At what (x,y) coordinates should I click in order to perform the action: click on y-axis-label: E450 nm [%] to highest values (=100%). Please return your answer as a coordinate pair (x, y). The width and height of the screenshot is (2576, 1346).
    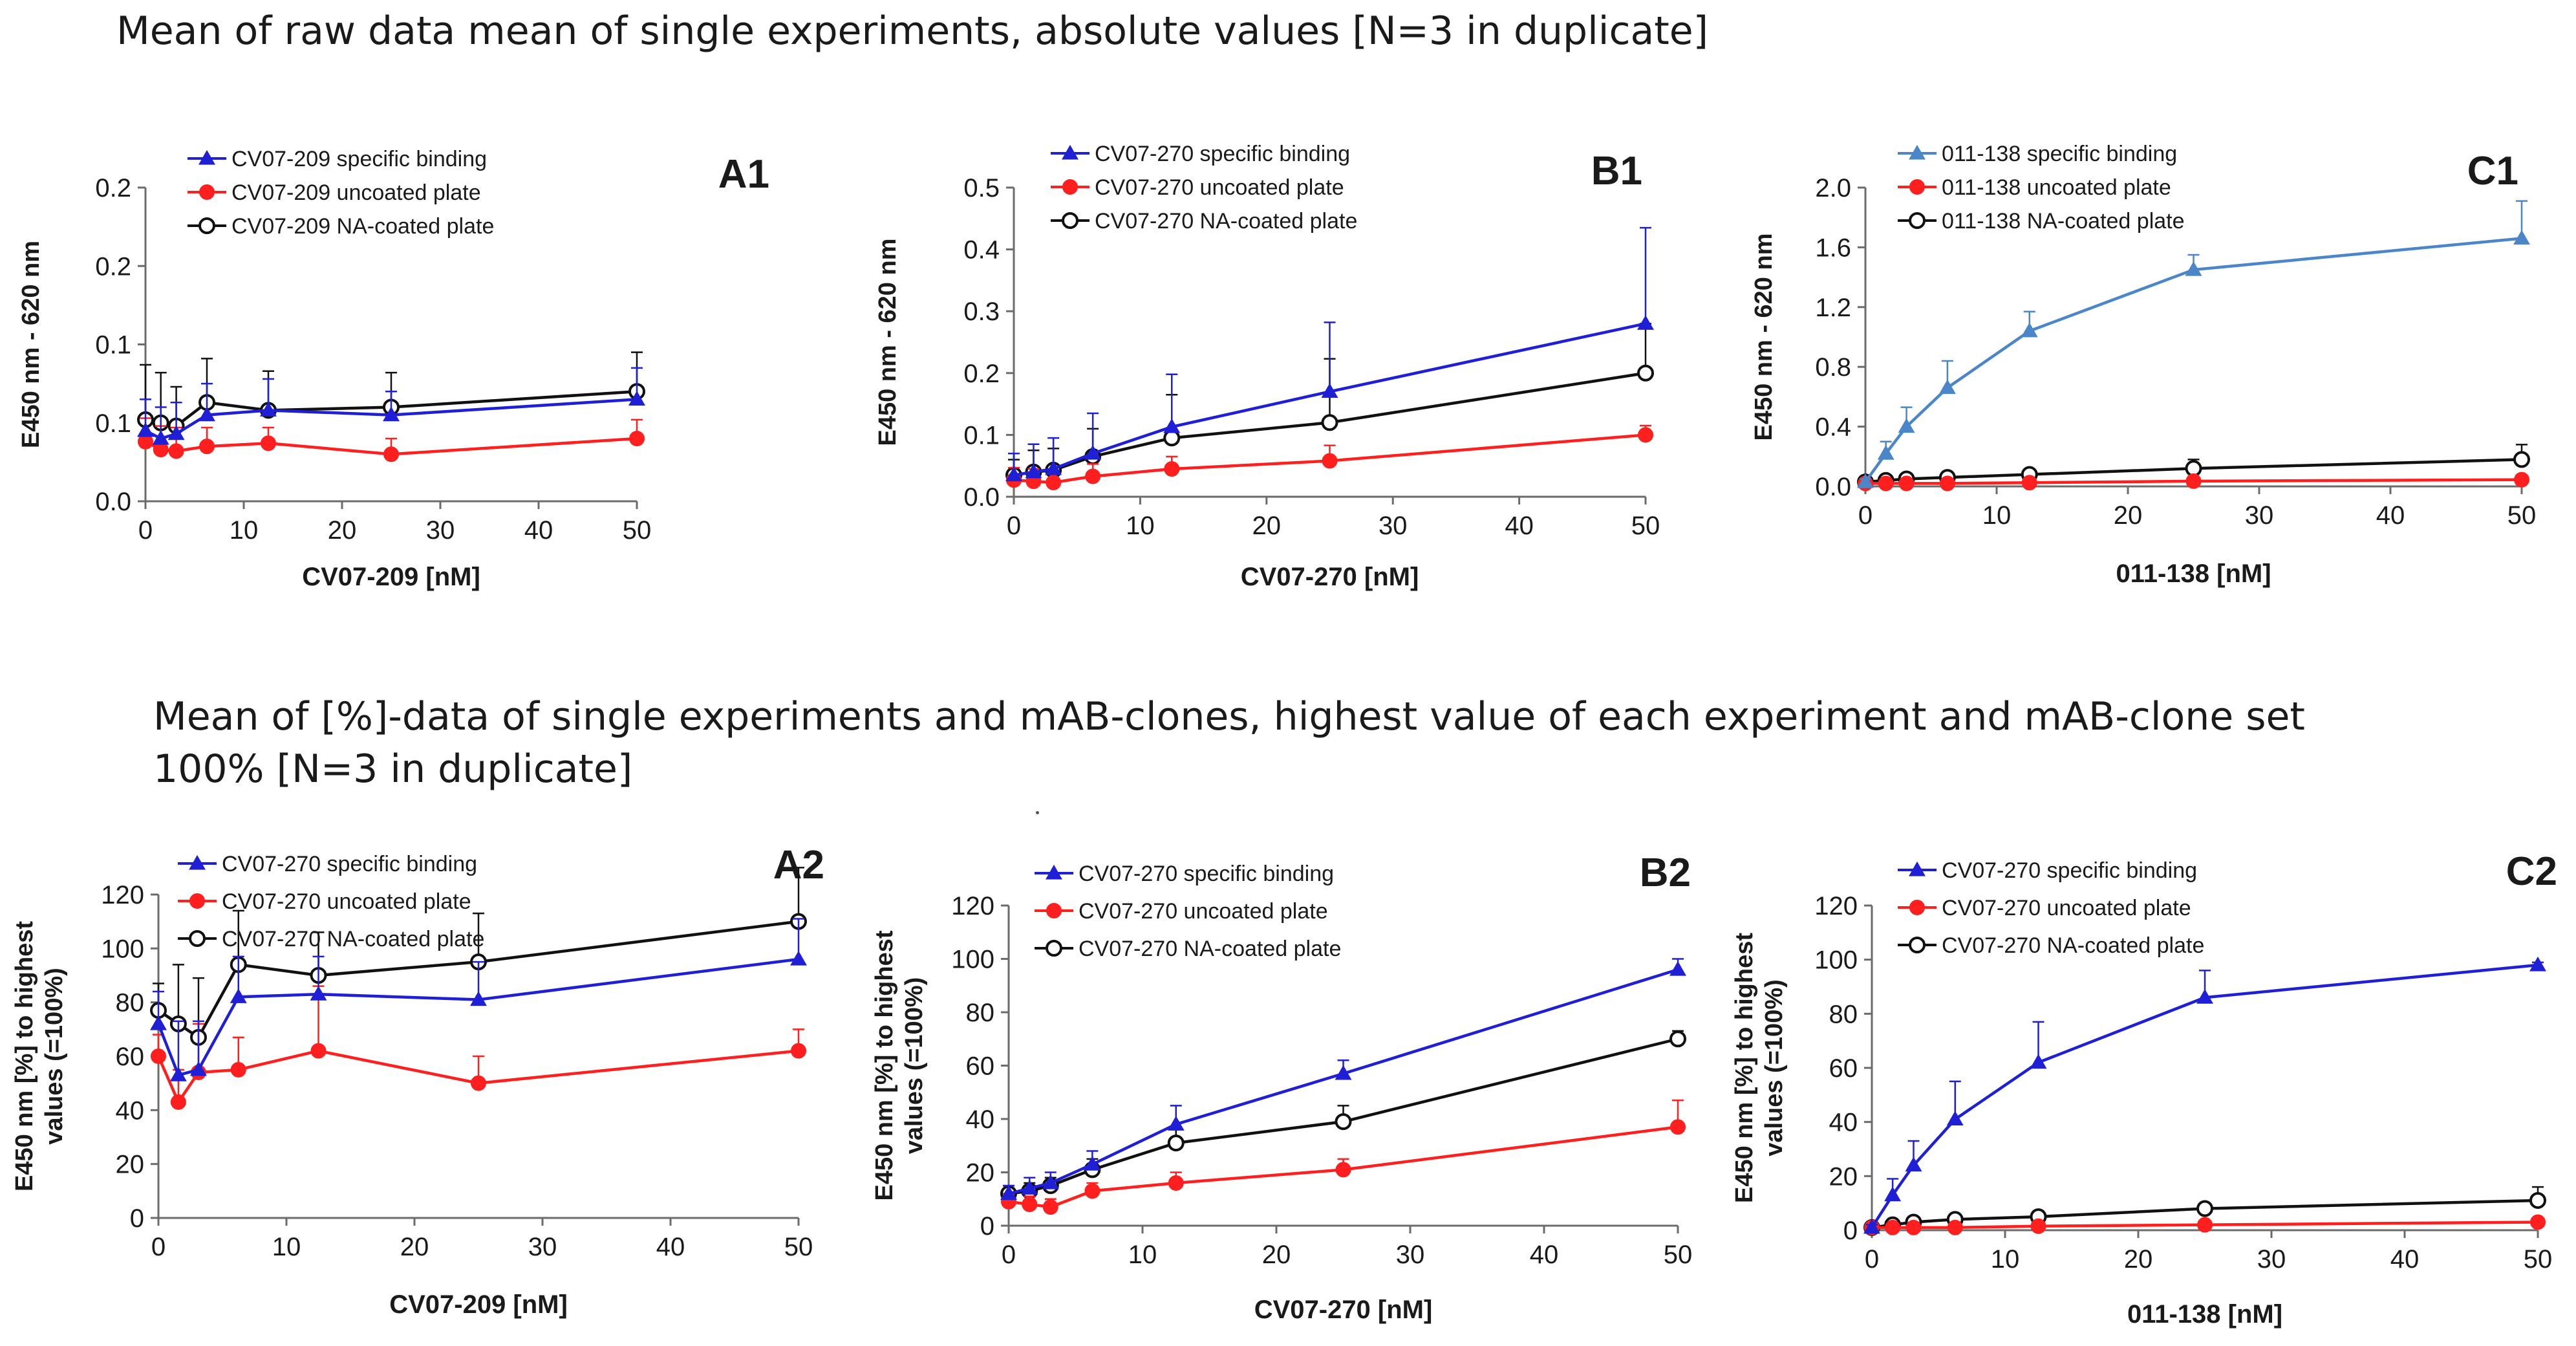
    Looking at the image, I should click on (1760, 1068).